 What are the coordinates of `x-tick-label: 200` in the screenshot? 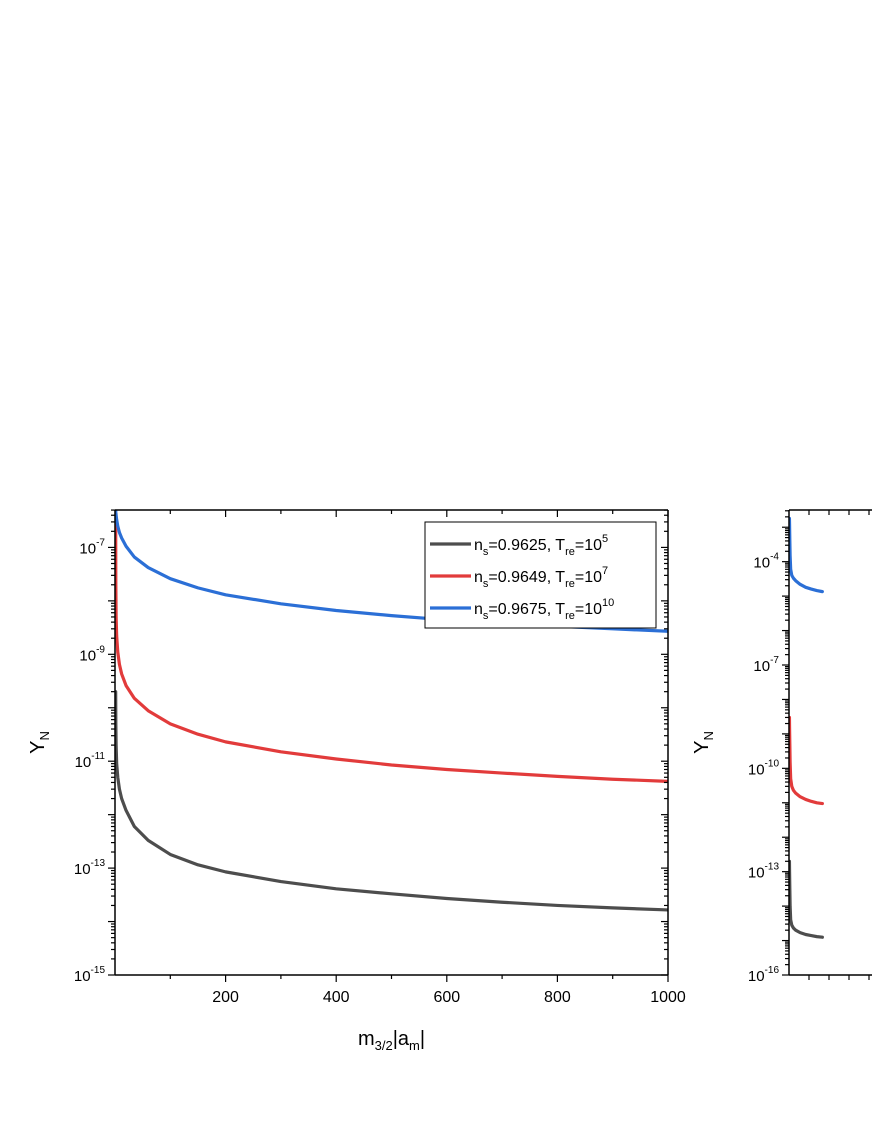 It's located at (225, 997).